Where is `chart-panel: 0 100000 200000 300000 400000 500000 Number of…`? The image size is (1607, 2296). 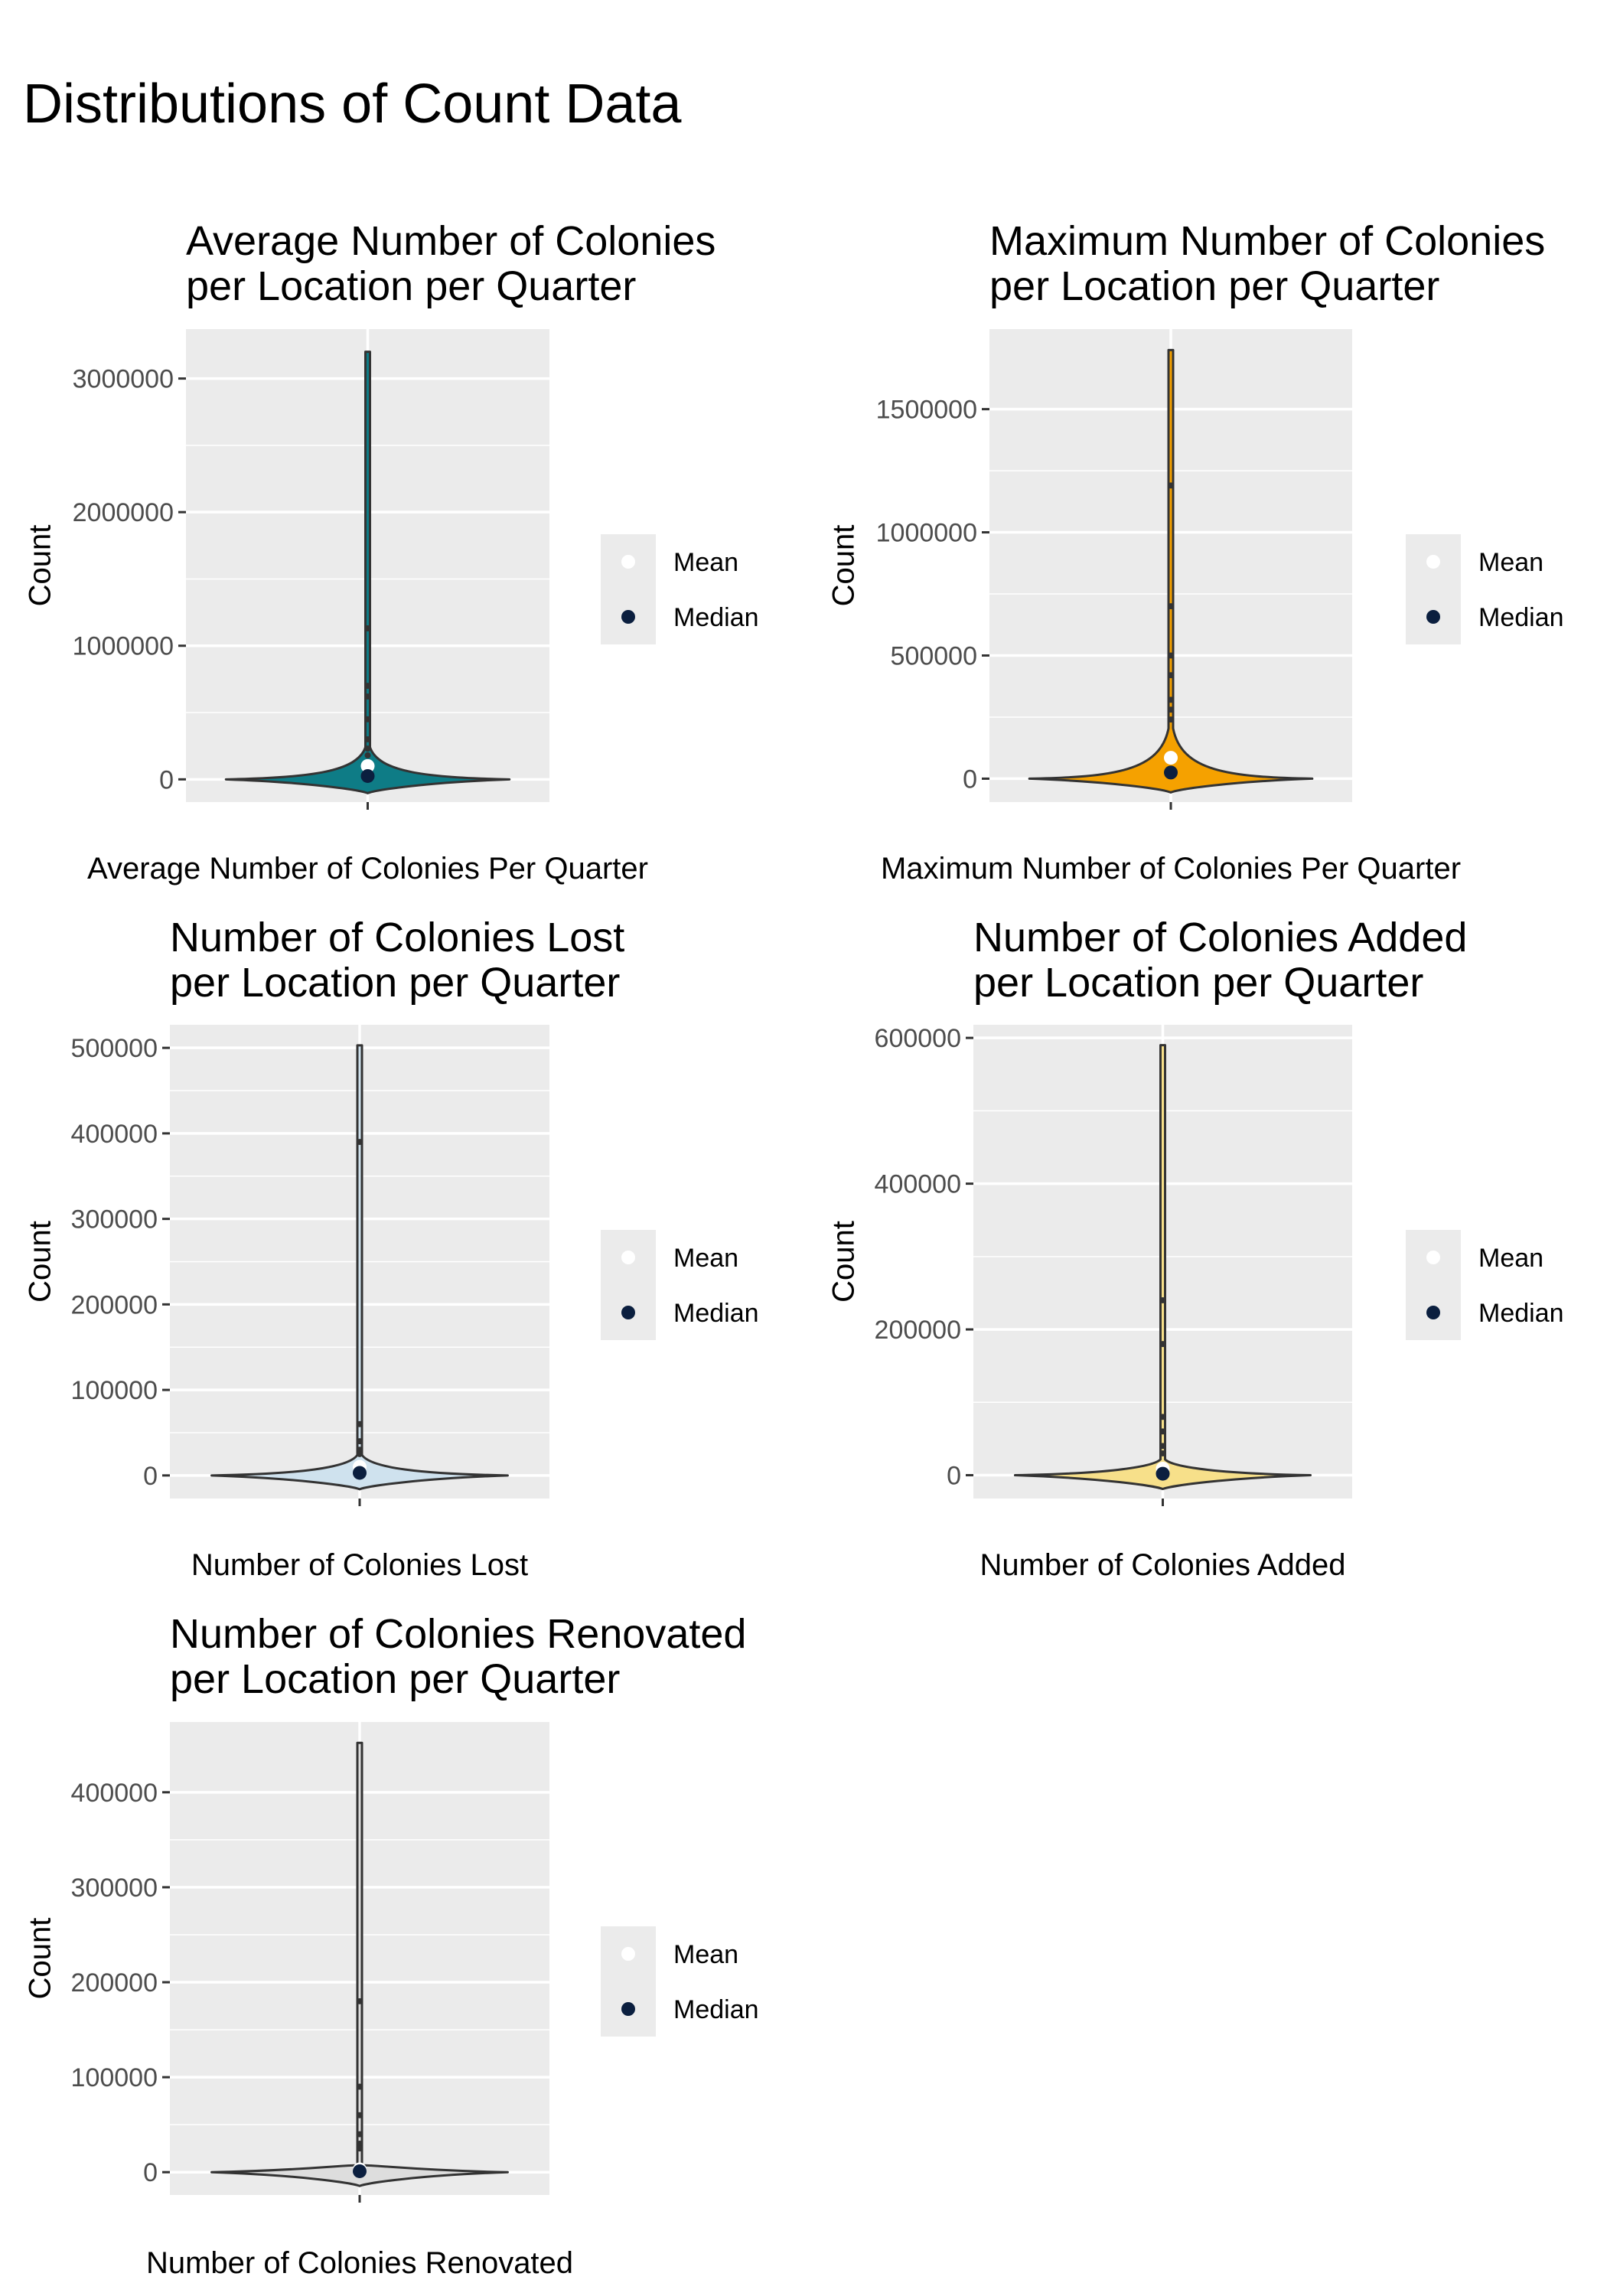
chart-panel: 0 100000 200000 300000 400000 500000 Number of… is located at coordinates (391, 1248).